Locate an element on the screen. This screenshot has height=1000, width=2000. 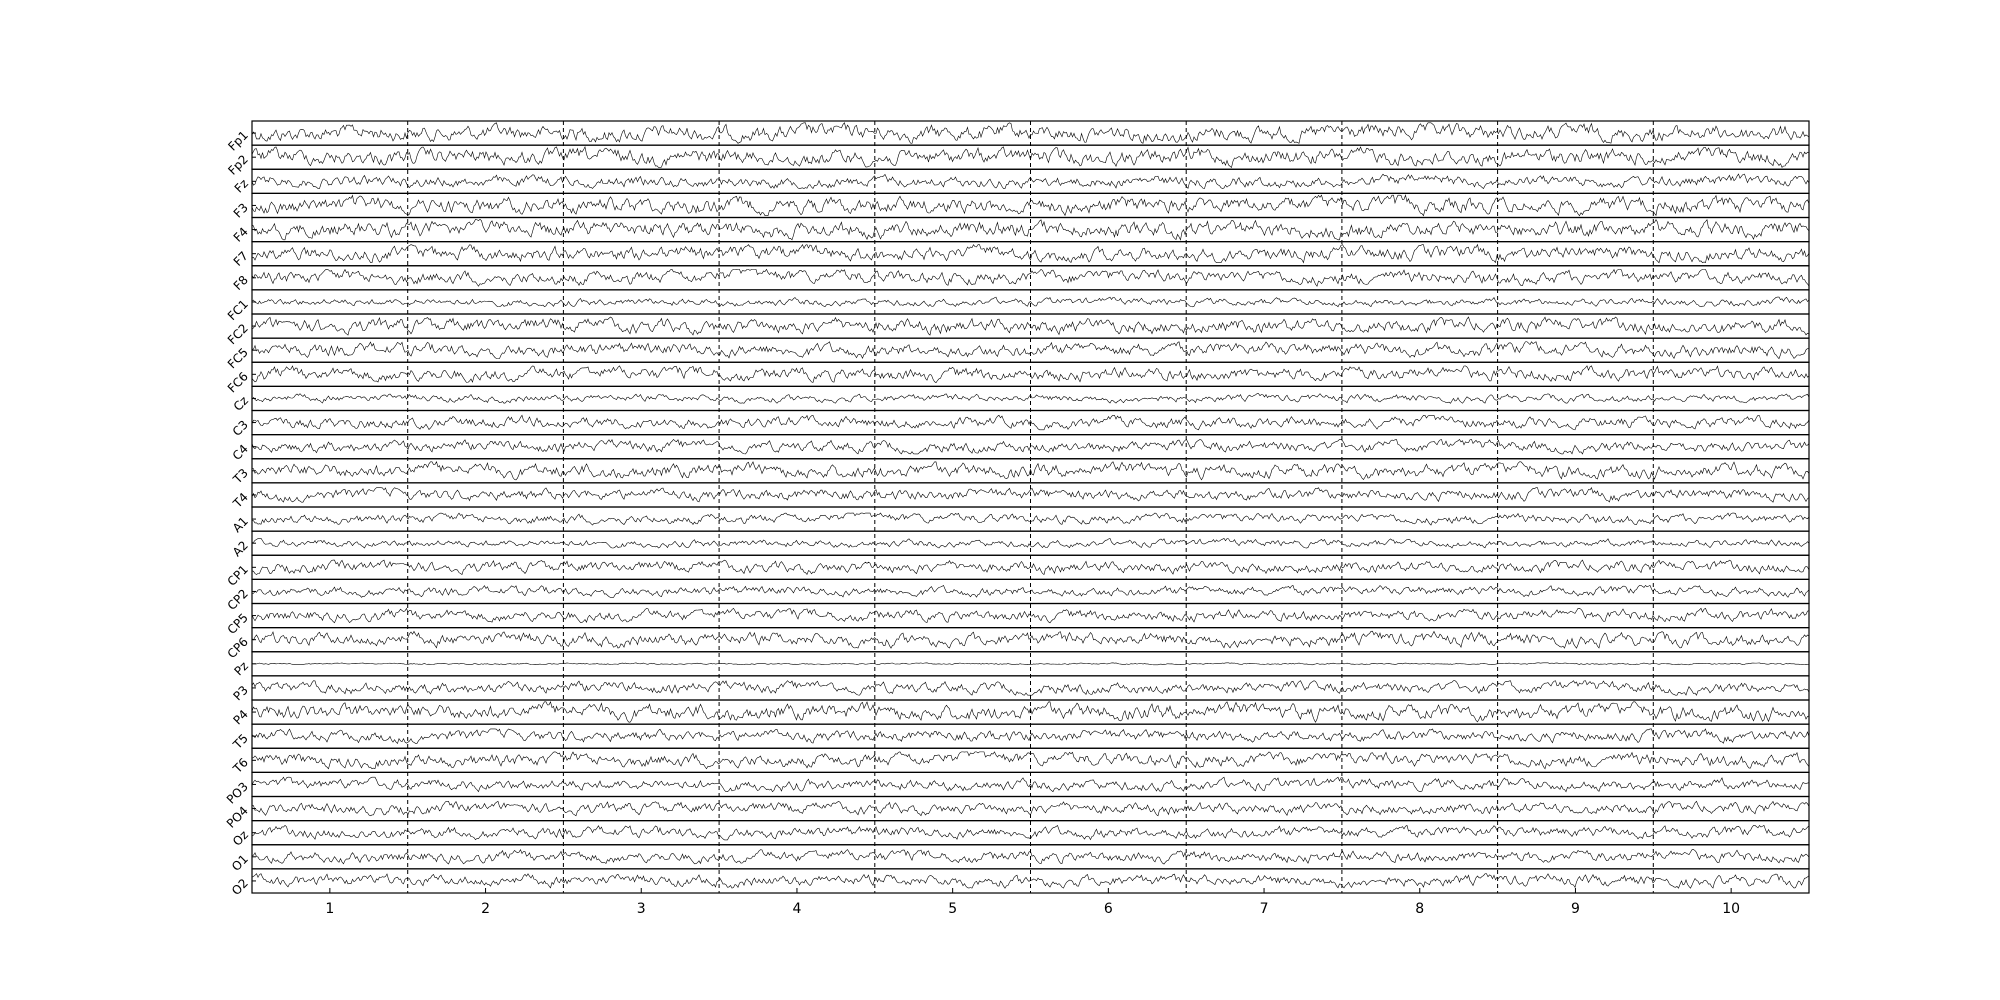
trace-t5 is located at coordinates (1030, 736).